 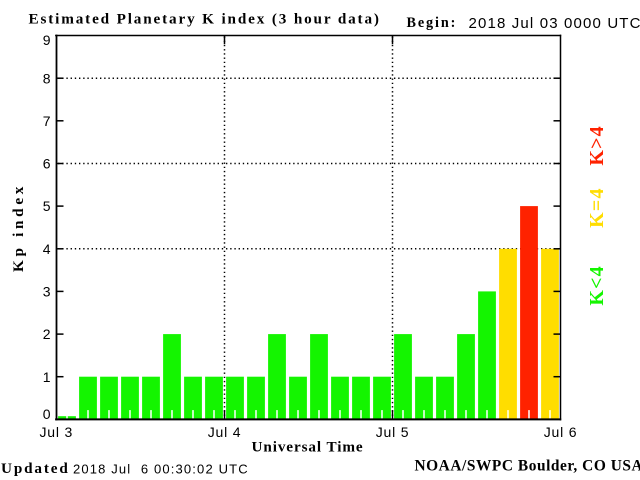 What do you see at coordinates (35, 468) in the screenshot?
I see `svg-text: Updated` at bounding box center [35, 468].